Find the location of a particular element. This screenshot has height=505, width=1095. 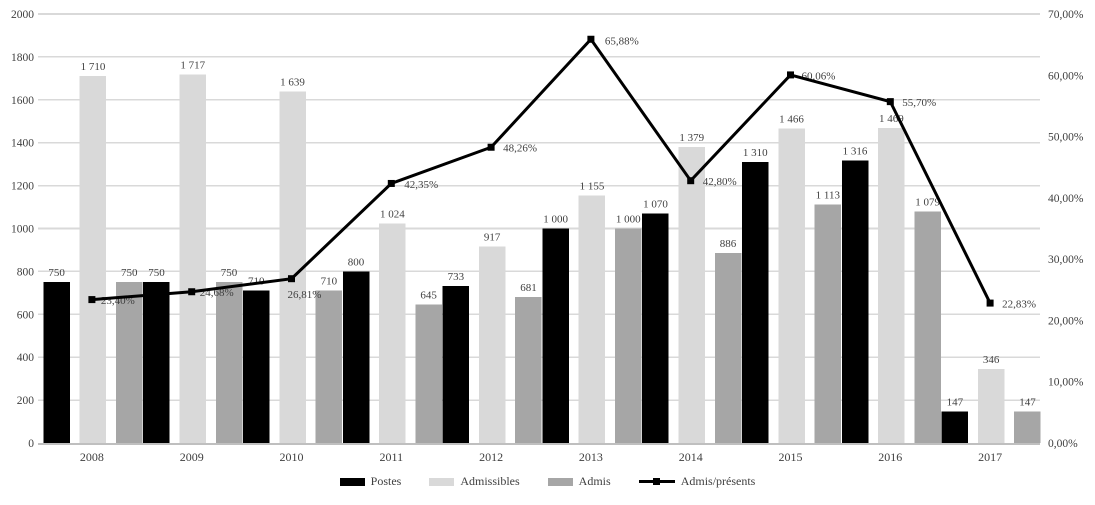

bar-admissibles-2014 is located at coordinates (691, 295).